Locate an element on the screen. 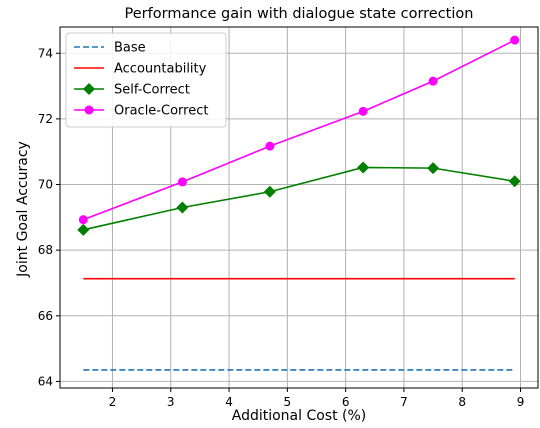 Image resolution: width=540 pixels, height=428 pixels. legend-item-self-correct: Self-Correct is located at coordinates (132, 90).